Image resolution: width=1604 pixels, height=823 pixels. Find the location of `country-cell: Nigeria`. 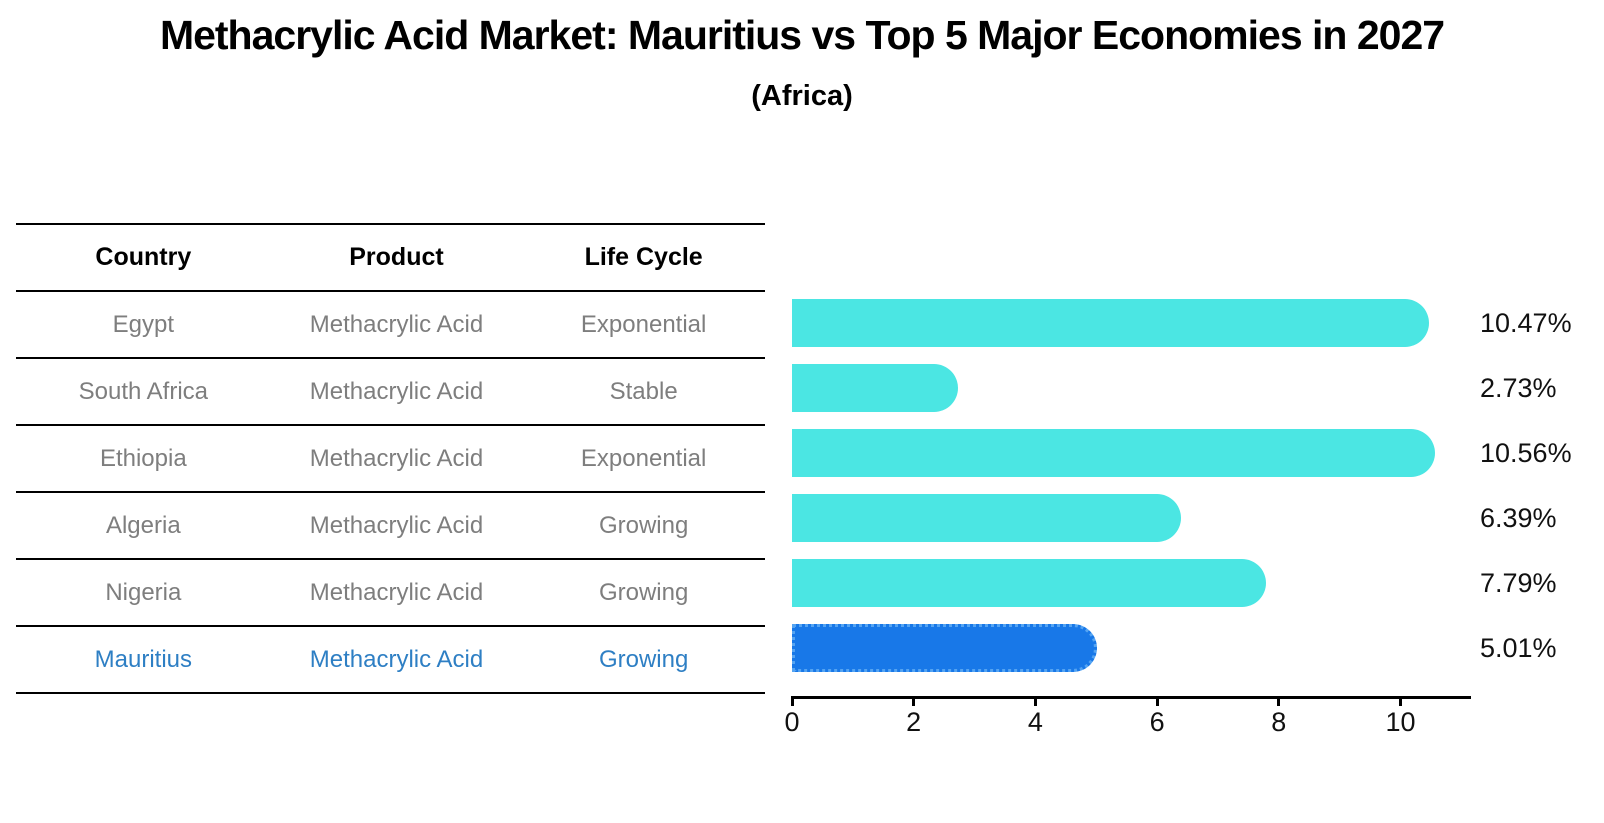

country-cell: Nigeria is located at coordinates (143, 592).